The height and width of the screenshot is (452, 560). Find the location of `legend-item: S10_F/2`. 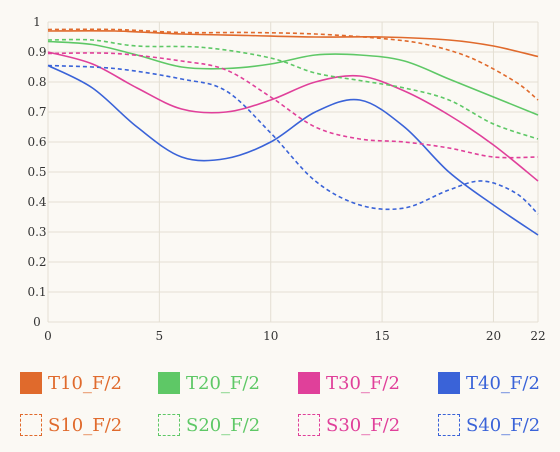

legend-item: S10_F/2 is located at coordinates (71, 425).